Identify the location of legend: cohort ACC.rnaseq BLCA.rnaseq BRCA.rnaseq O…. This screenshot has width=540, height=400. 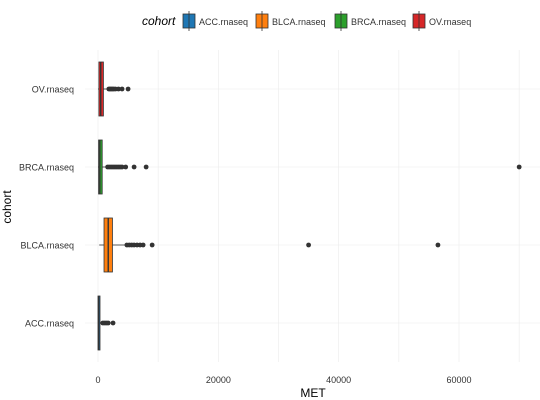
(306, 21).